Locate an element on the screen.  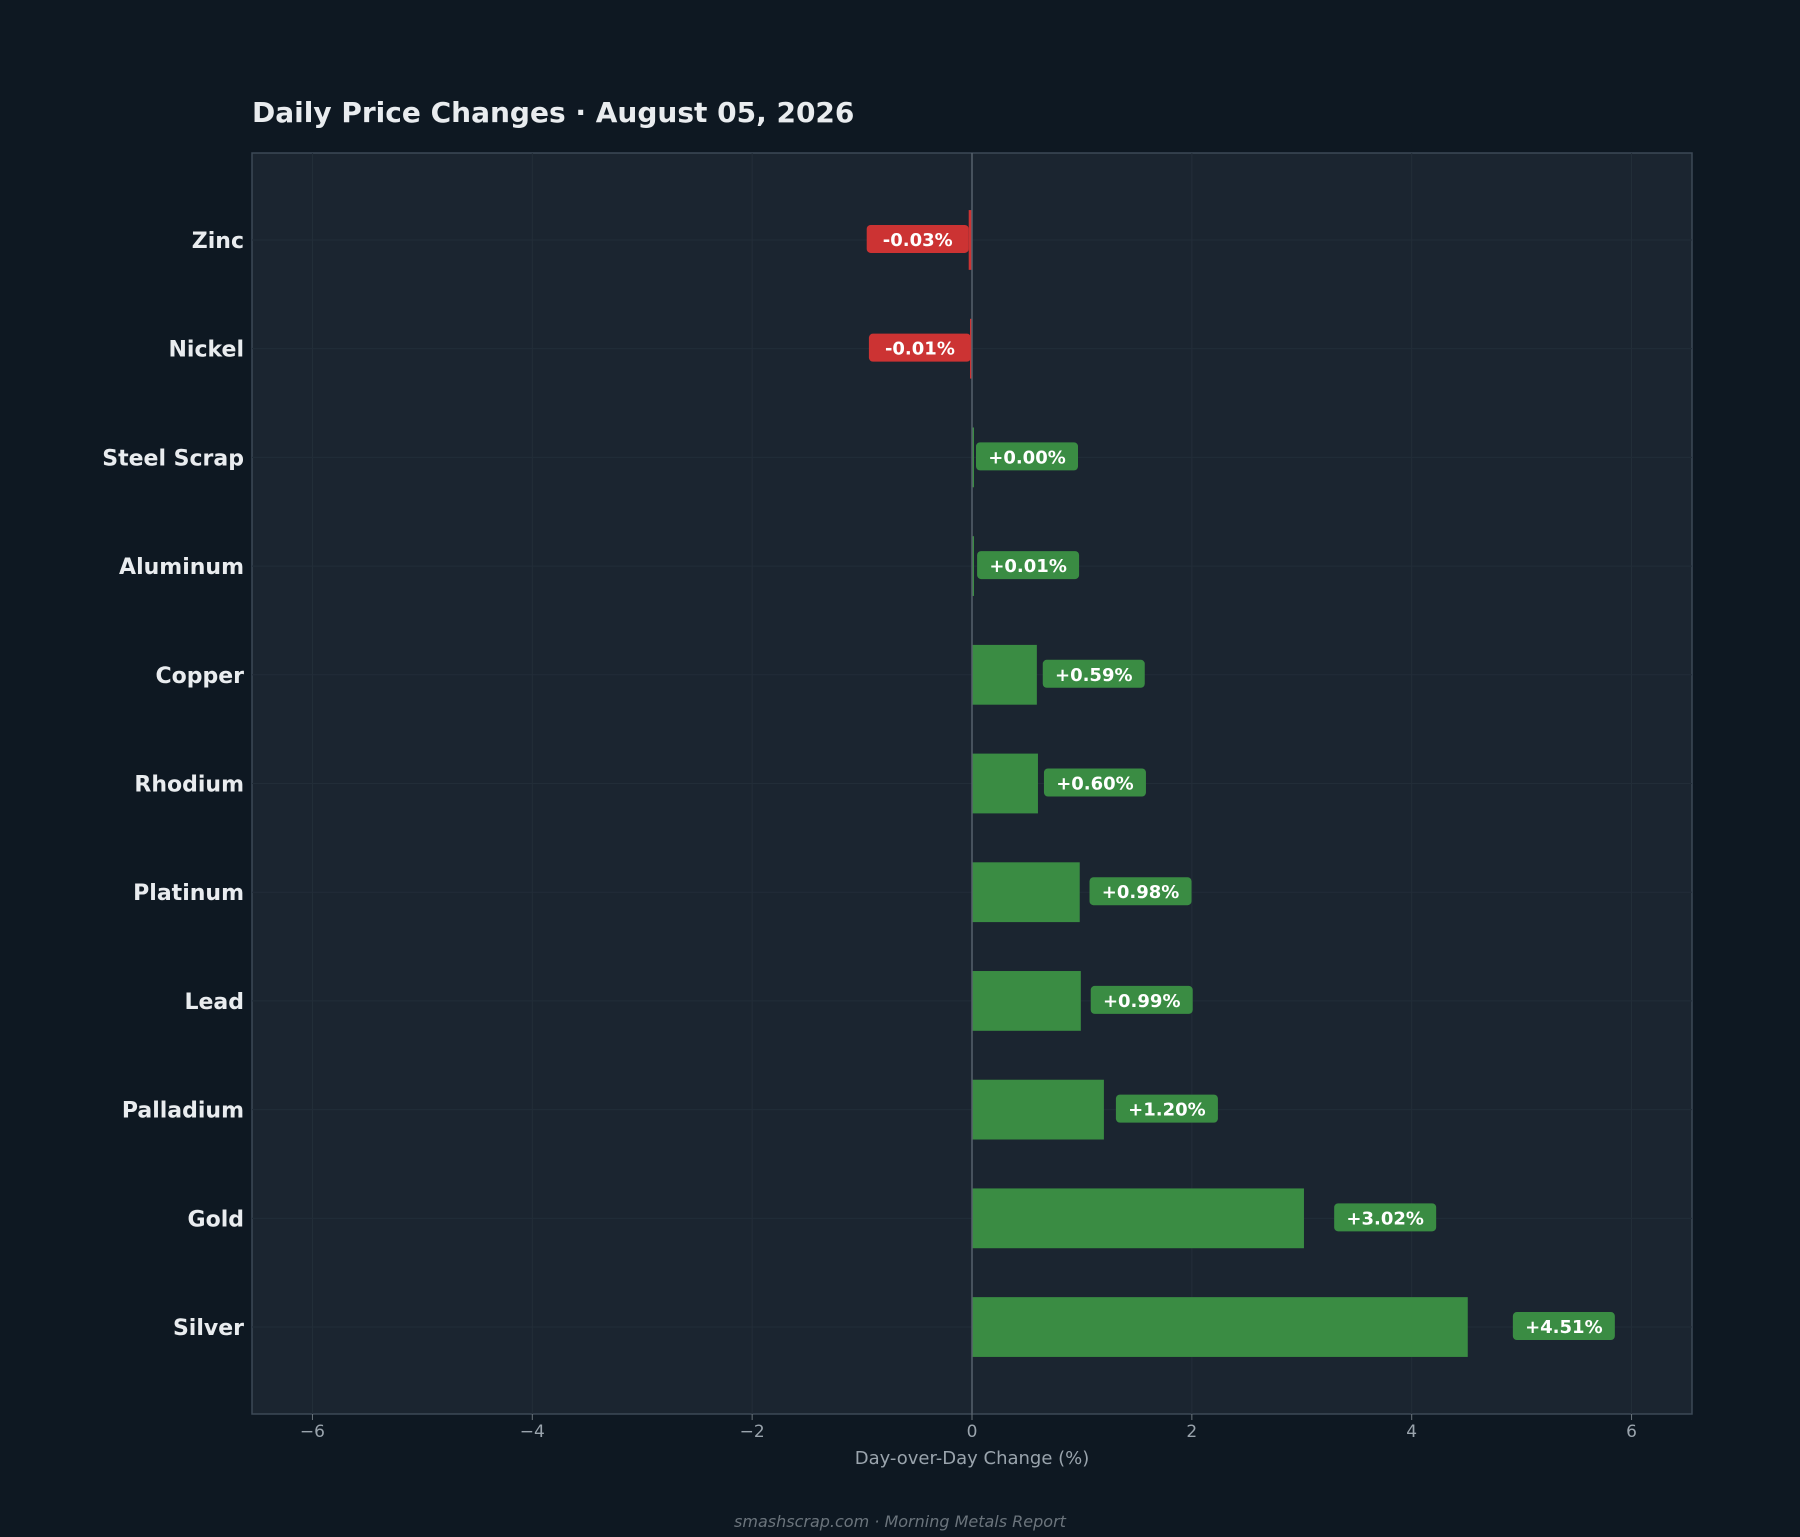
bar-copper is located at coordinates (1004, 674).